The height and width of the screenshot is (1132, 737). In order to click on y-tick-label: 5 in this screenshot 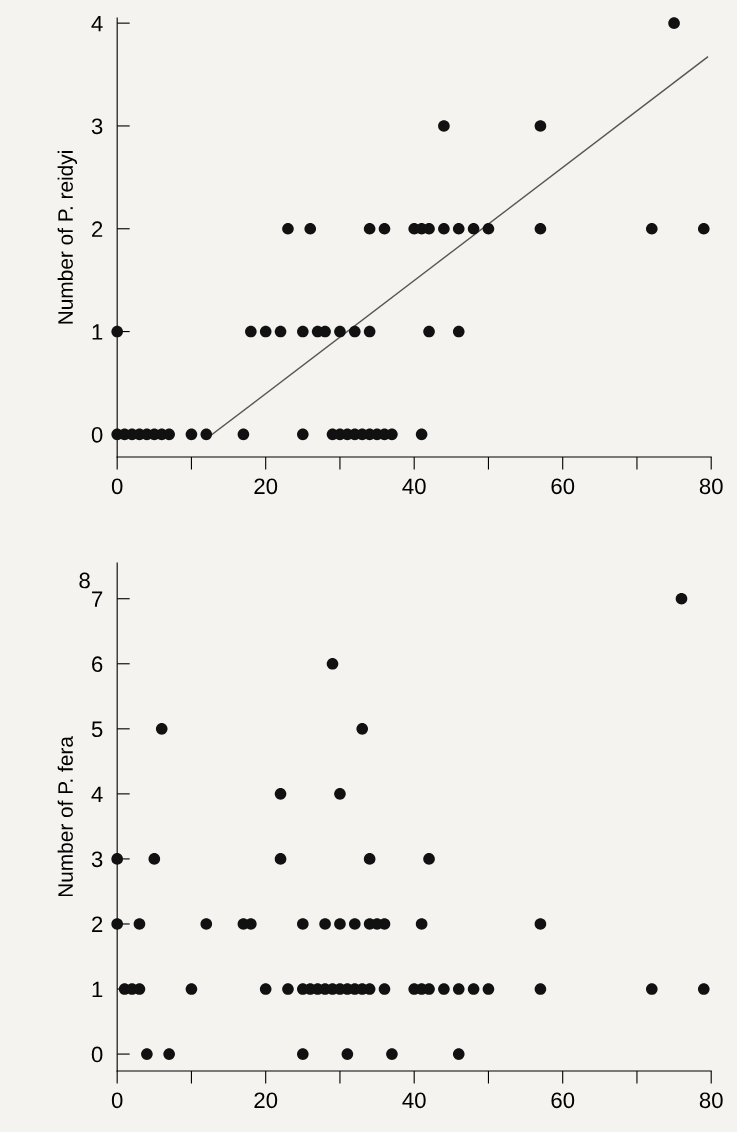, I will do `click(97, 729)`.